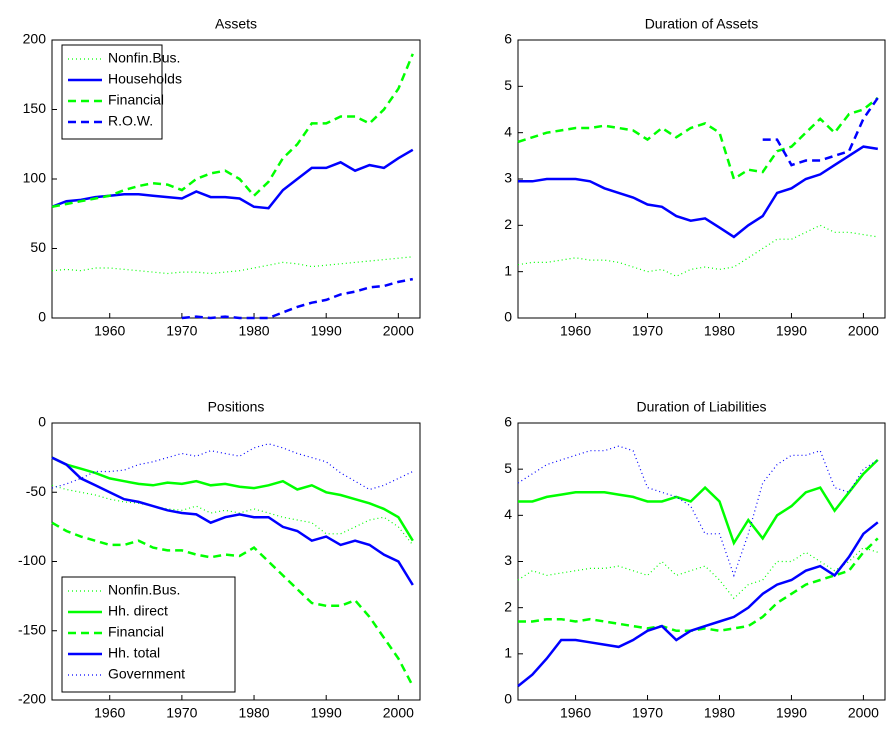  Describe the element at coordinates (38, 247) in the screenshot. I see `y-tick-label: 50` at that location.